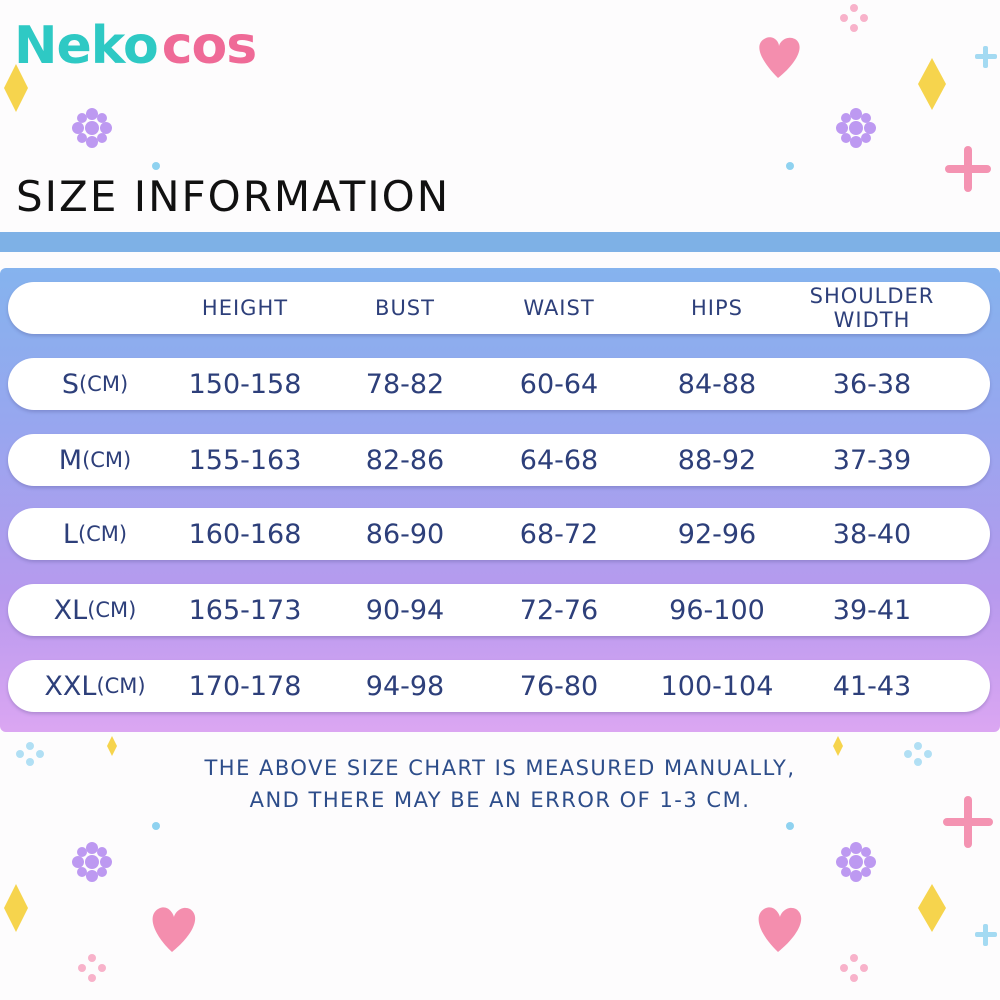  What do you see at coordinates (233, 196) in the screenshot?
I see `page-title: SIZE INFORMATION` at bounding box center [233, 196].